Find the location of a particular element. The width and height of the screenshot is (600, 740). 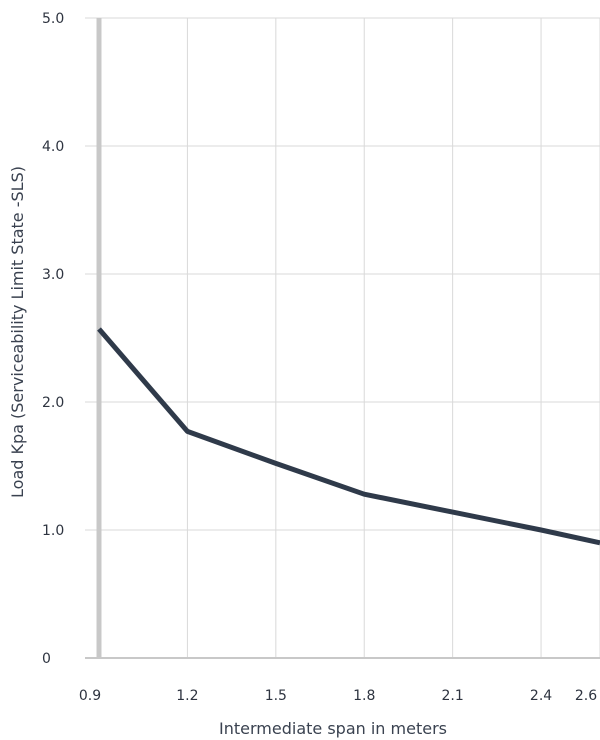

x-tick-label: 1.5 is located at coordinates (276, 696).